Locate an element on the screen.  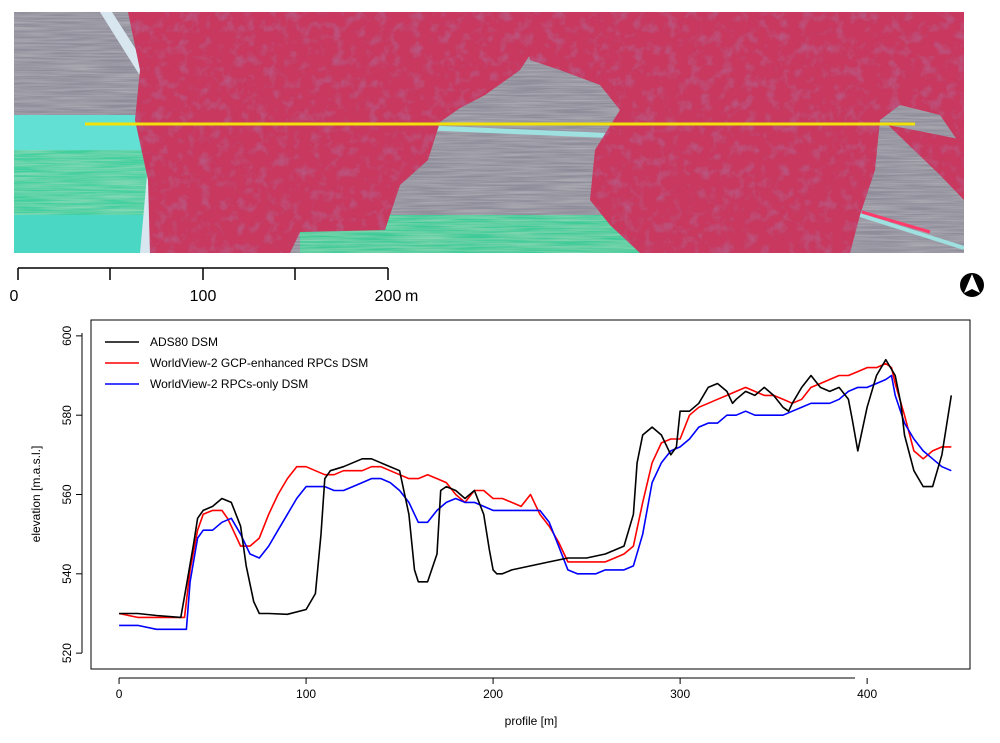
y-axis: 520 540 560 580 600 is located at coordinates (71, 494).